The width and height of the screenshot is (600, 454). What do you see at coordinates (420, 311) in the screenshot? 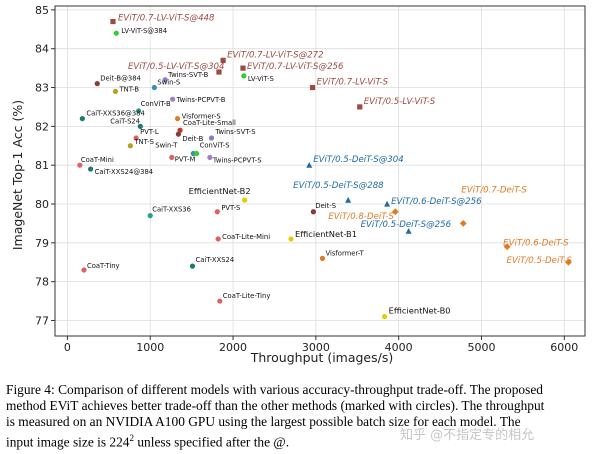
I see `label-efficientnet-b0: EfficientNet-B0` at bounding box center [420, 311].